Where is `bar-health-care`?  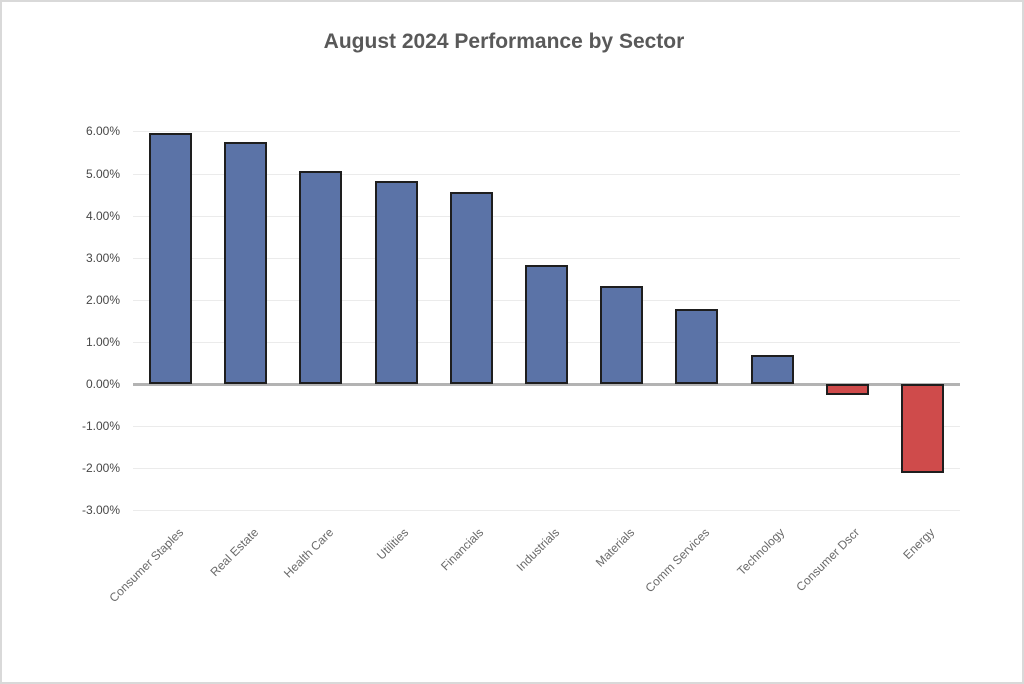 bar-health-care is located at coordinates (321, 277).